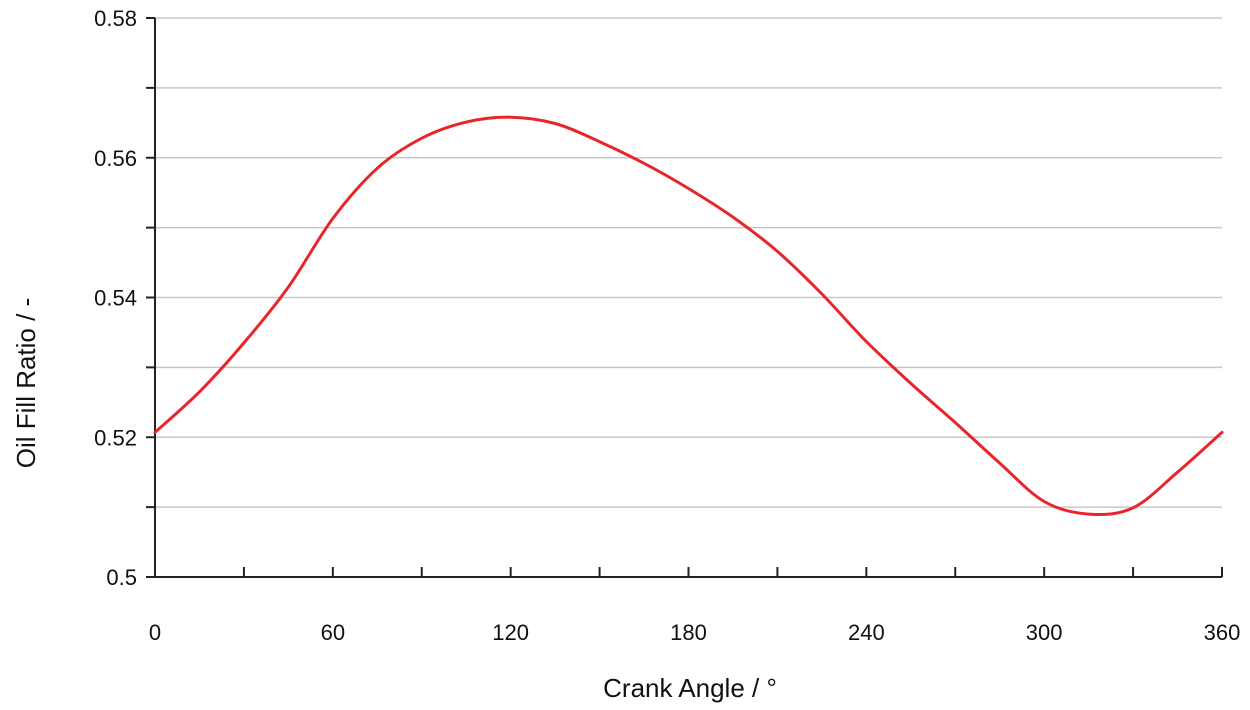  I want to click on x-tick-label: 240, so click(866, 632).